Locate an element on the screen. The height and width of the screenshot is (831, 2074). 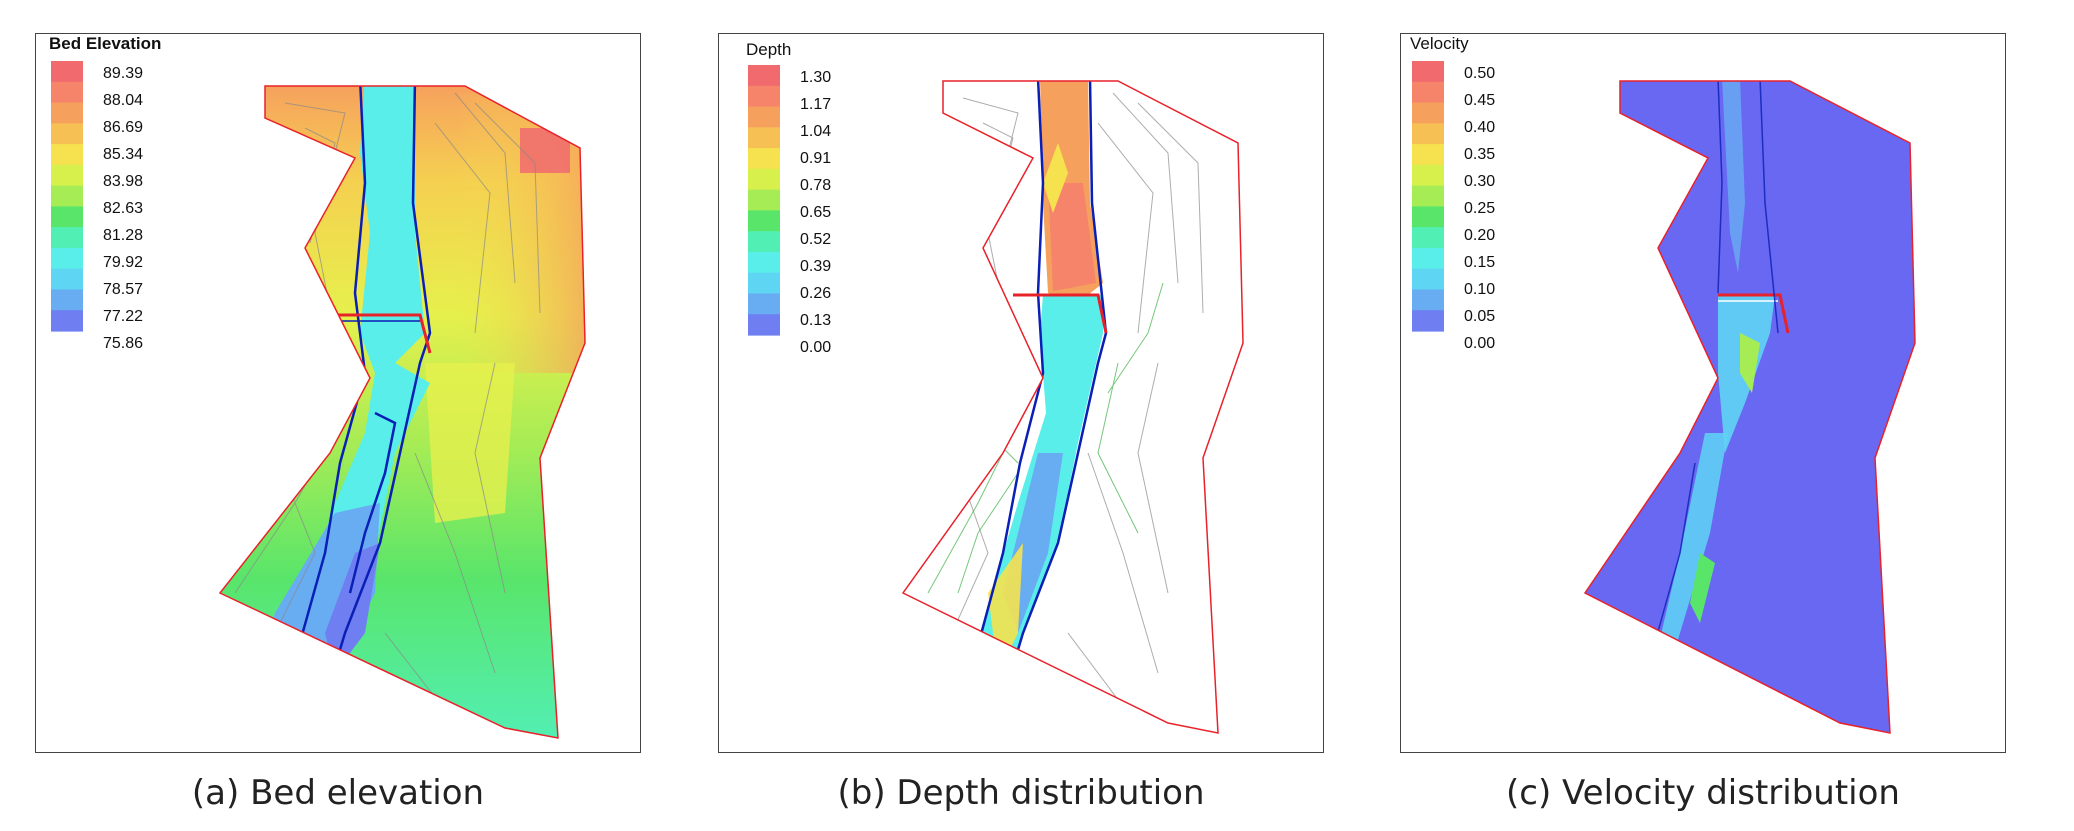
caption-b: (b) Depth distribution is located at coordinates (1021, 793).